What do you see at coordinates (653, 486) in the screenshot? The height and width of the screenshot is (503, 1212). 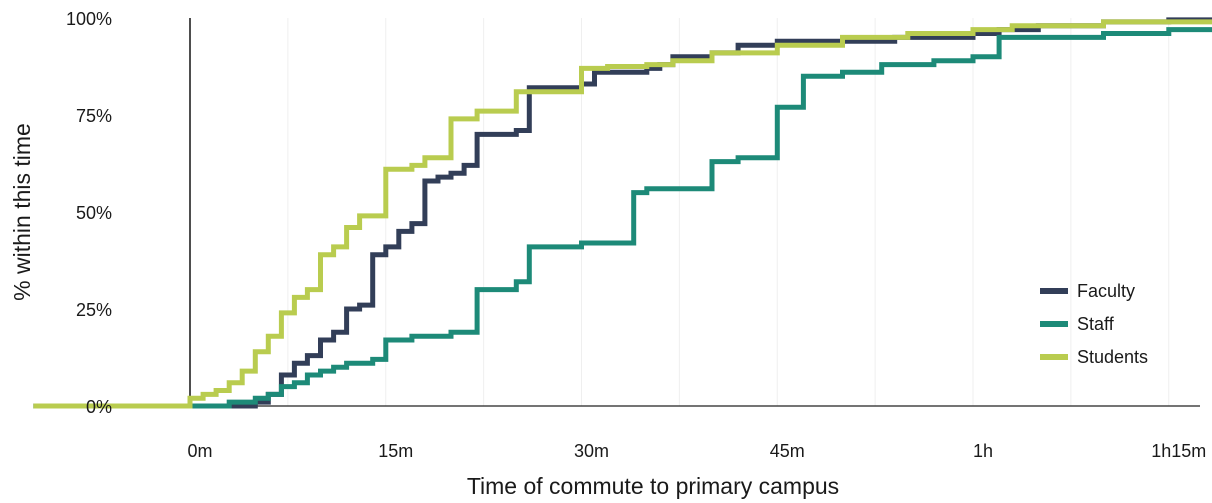 I see `x-axis-title: Time of commute to primary campus` at bounding box center [653, 486].